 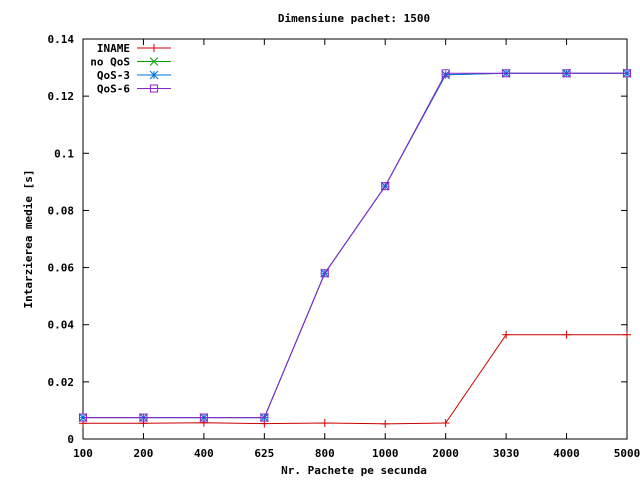 I want to click on x-tick-label: 800, so click(x=325, y=453).